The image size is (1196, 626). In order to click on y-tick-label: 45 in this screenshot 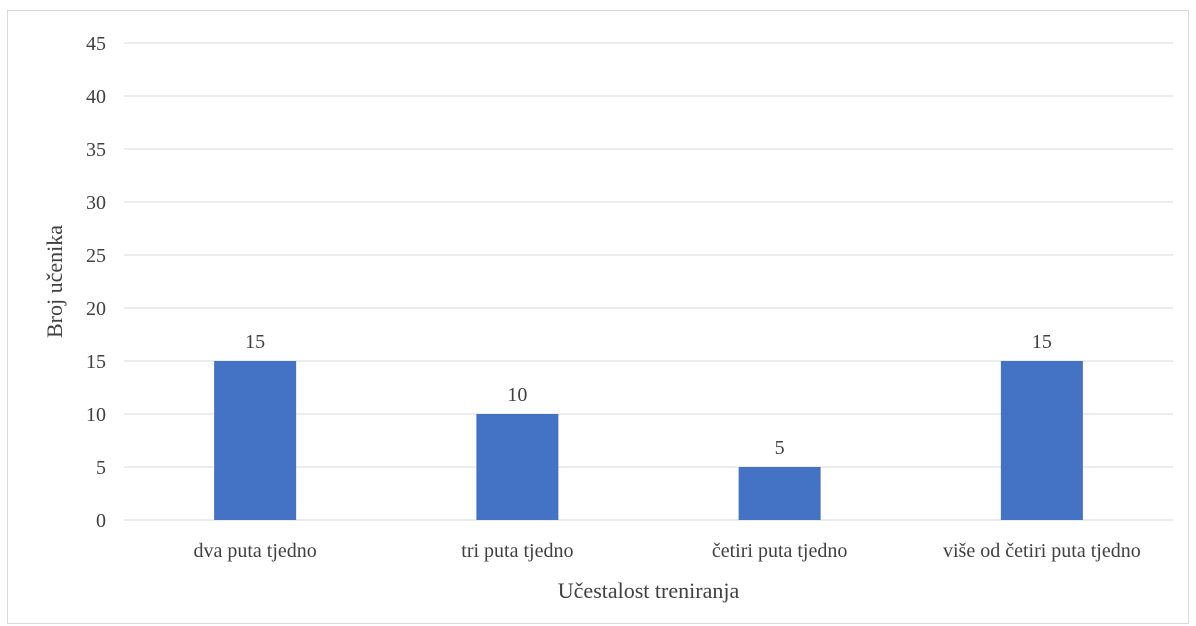, I will do `click(96, 44)`.